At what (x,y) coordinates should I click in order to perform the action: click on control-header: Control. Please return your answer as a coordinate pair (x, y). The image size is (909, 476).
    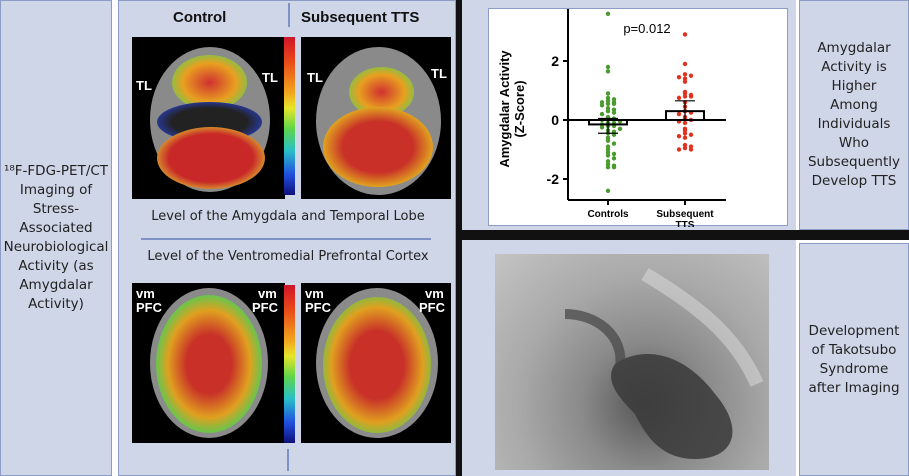
    Looking at the image, I should click on (200, 17).